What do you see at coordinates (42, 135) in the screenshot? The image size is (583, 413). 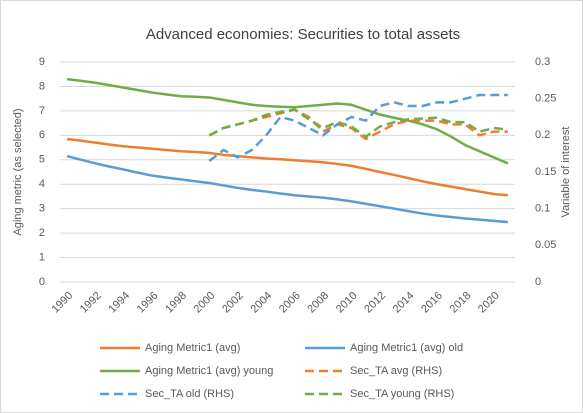 I see `y-tick-label: 6` at bounding box center [42, 135].